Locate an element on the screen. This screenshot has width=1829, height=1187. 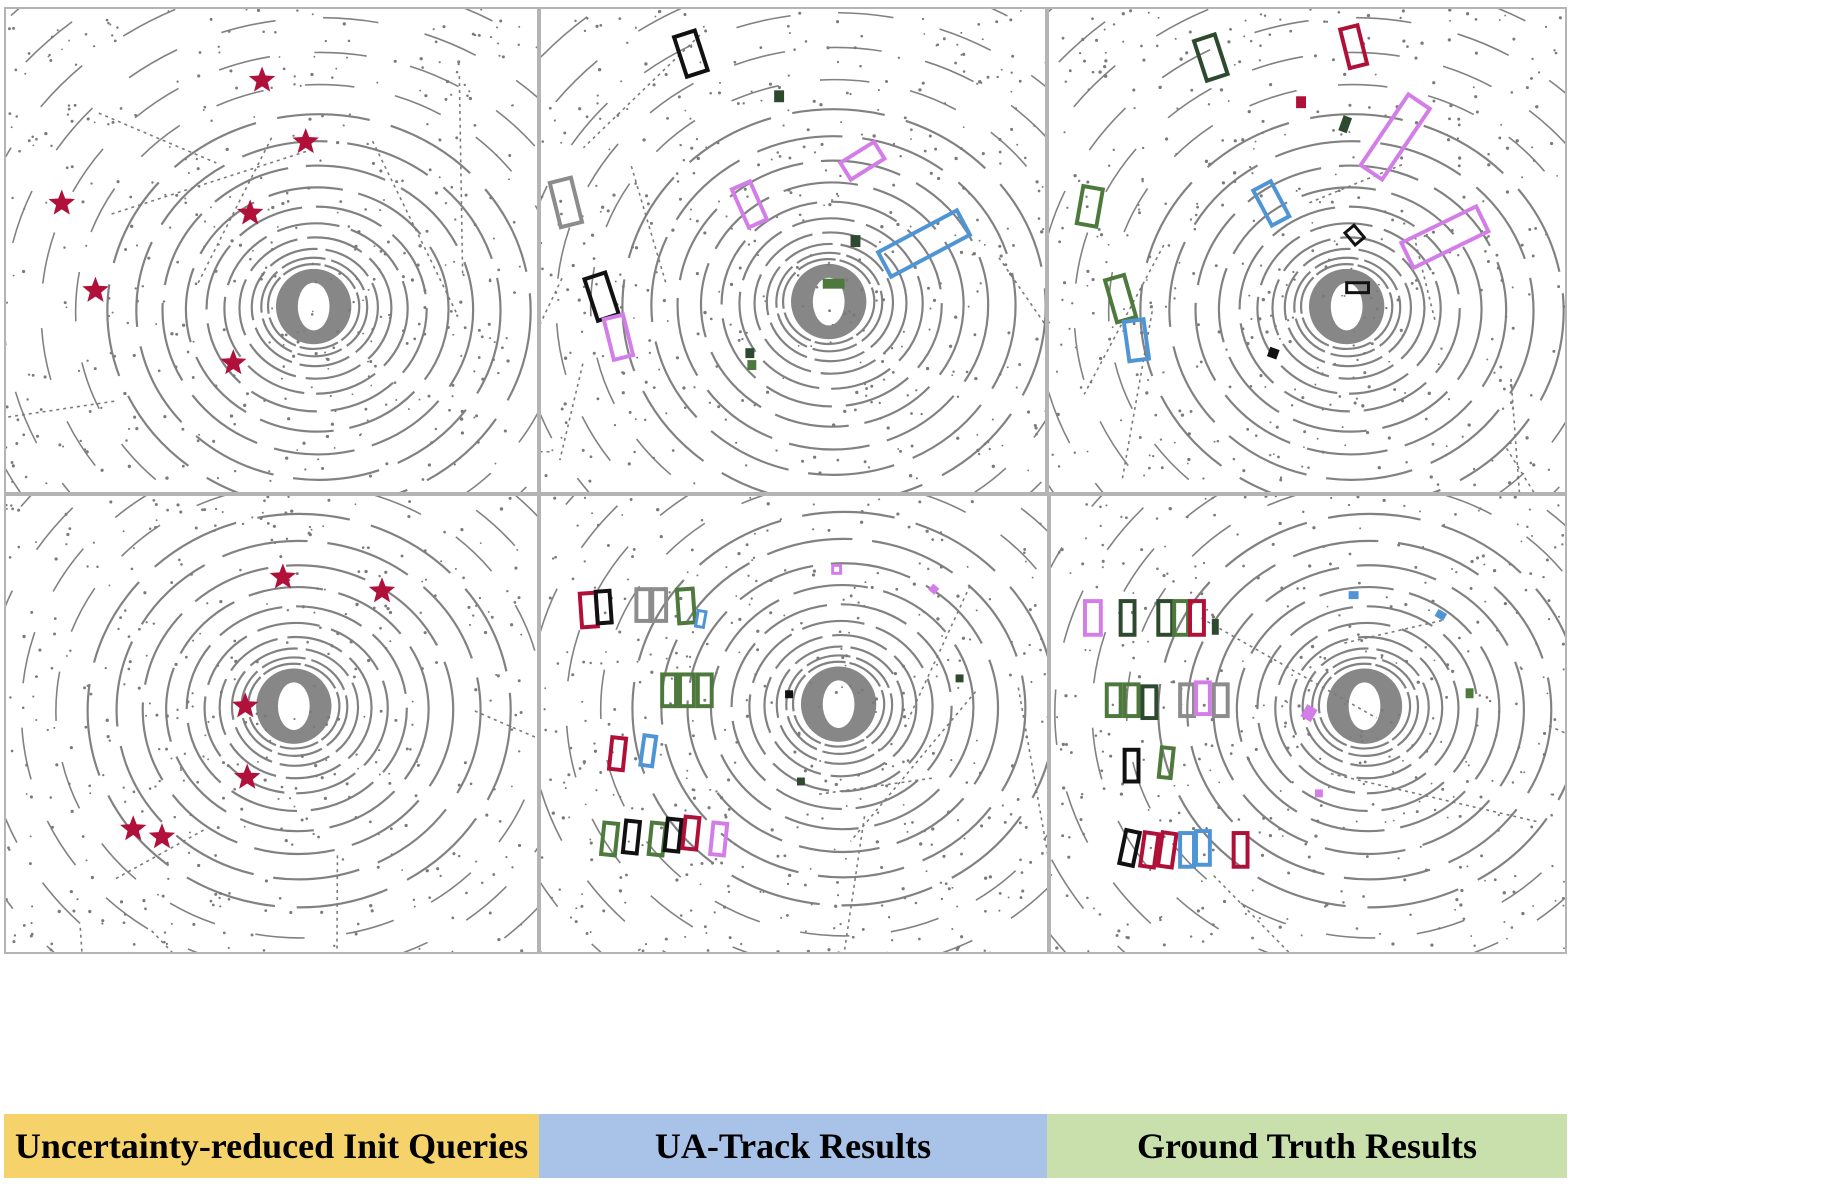
caption-ua-track: UA-Track Results is located at coordinates (793, 1146).